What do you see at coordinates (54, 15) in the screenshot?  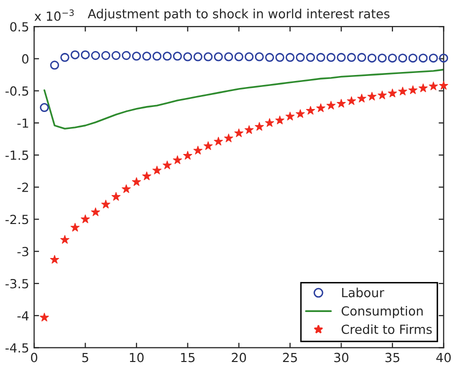 I see `text: x 10$^{−3}$` at bounding box center [54, 15].